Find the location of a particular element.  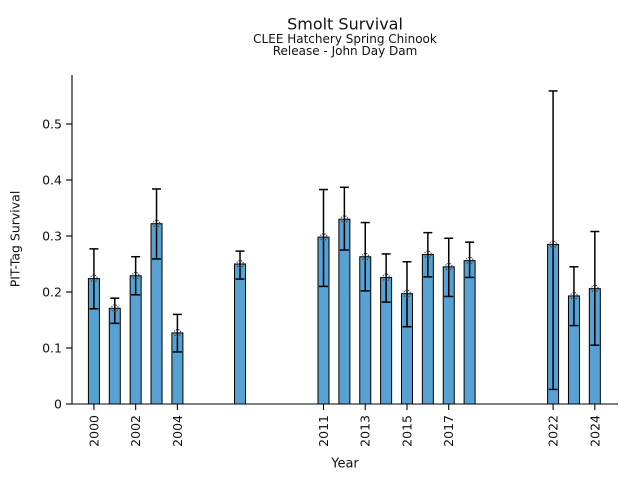

marker-2011 is located at coordinates (323, 237).